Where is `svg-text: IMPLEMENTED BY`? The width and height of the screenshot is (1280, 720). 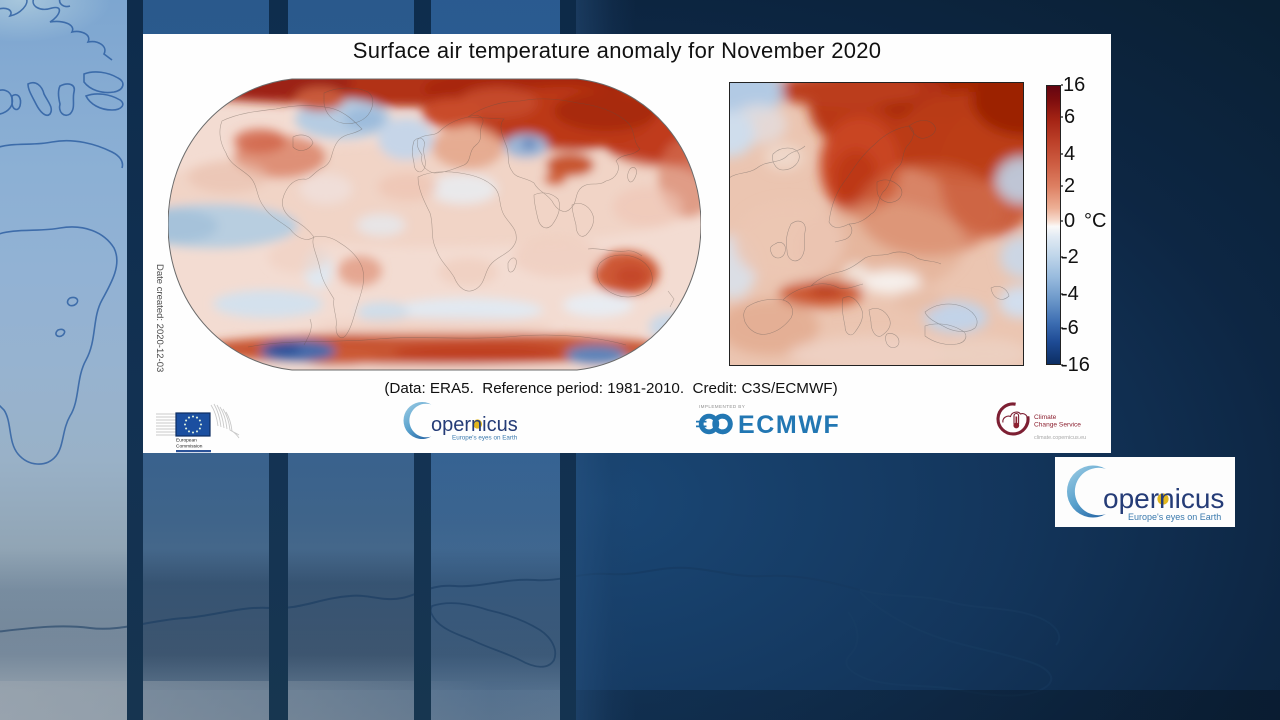 svg-text: IMPLEMENTED BY is located at coordinates (722, 406).